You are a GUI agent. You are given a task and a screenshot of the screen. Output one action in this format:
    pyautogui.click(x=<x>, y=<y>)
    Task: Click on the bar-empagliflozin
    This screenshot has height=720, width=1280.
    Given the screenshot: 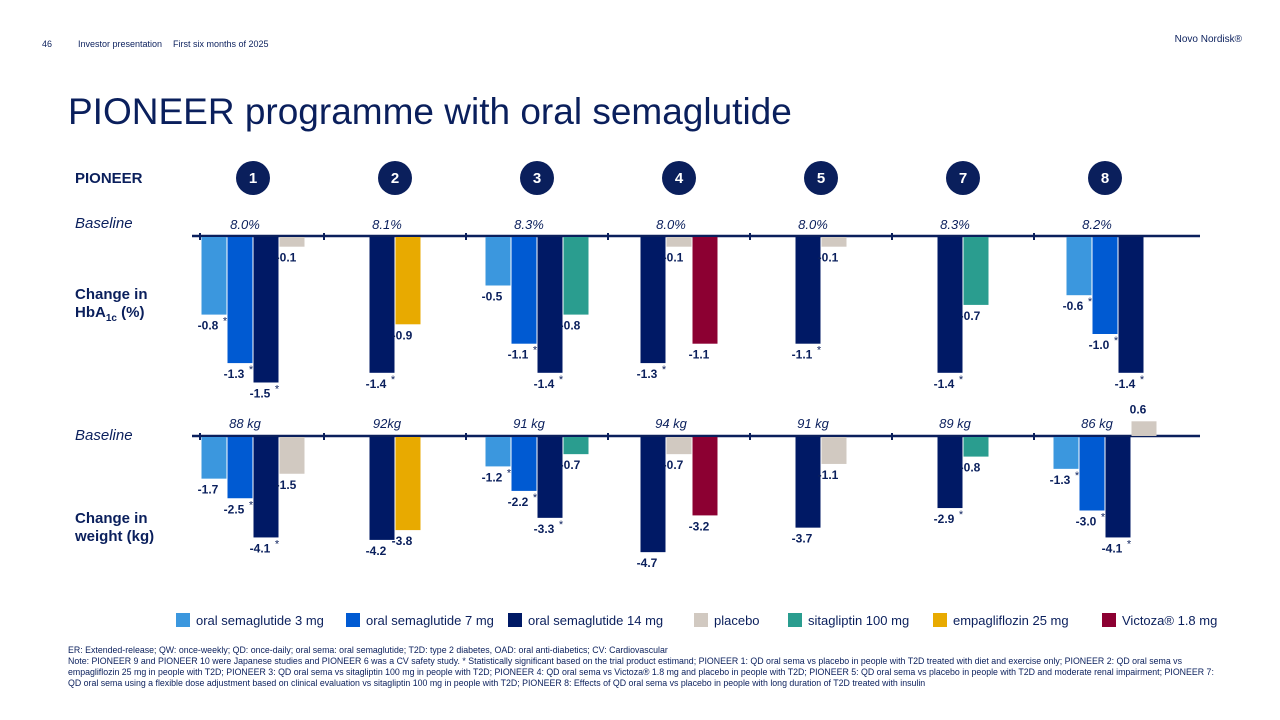 What is the action you would take?
    pyautogui.click(x=408, y=484)
    